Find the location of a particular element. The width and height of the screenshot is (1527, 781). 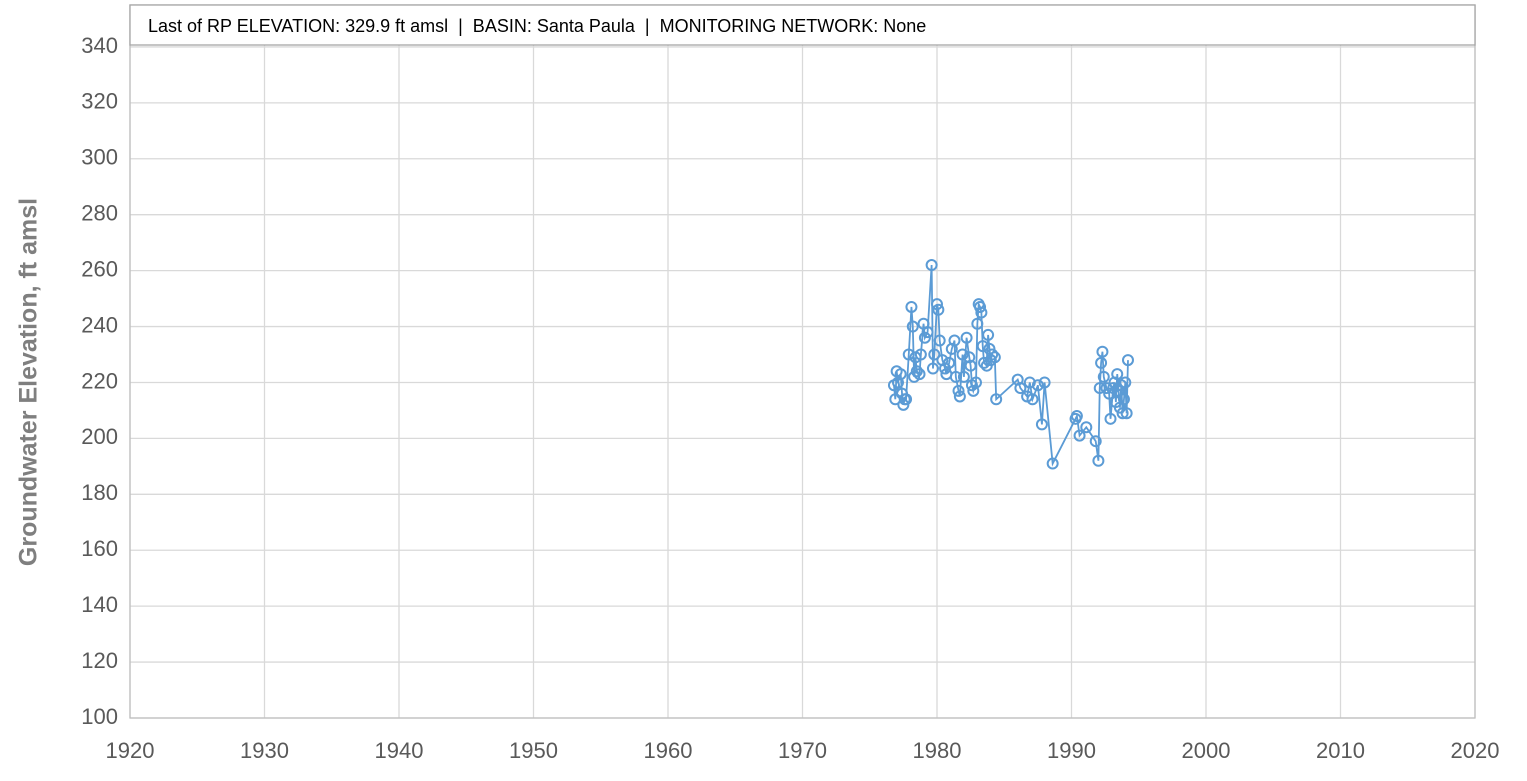

x-tick-label: 1940 is located at coordinates (399, 750).